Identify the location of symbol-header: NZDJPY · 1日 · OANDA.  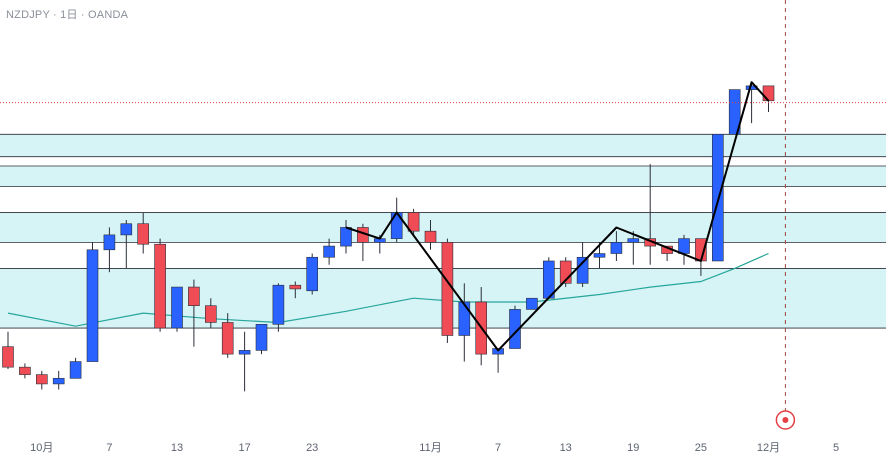
(67, 15).